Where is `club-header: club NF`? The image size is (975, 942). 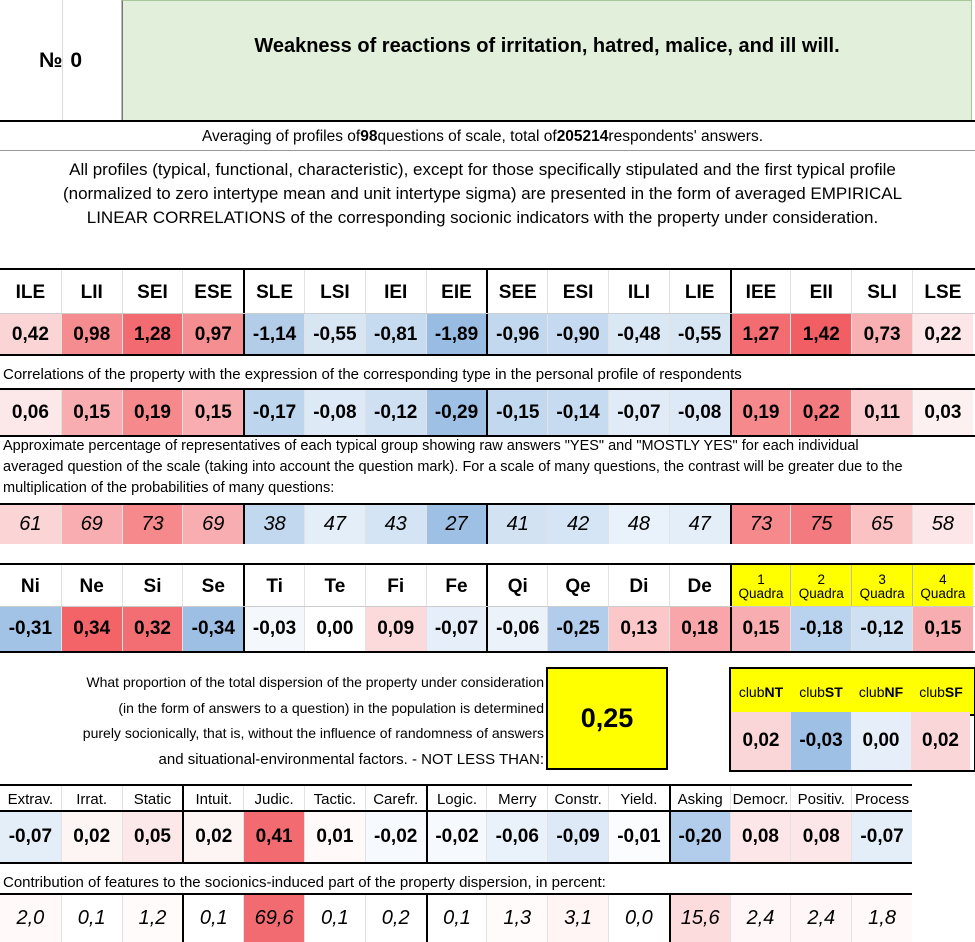
club-header: club NF is located at coordinates (881, 691).